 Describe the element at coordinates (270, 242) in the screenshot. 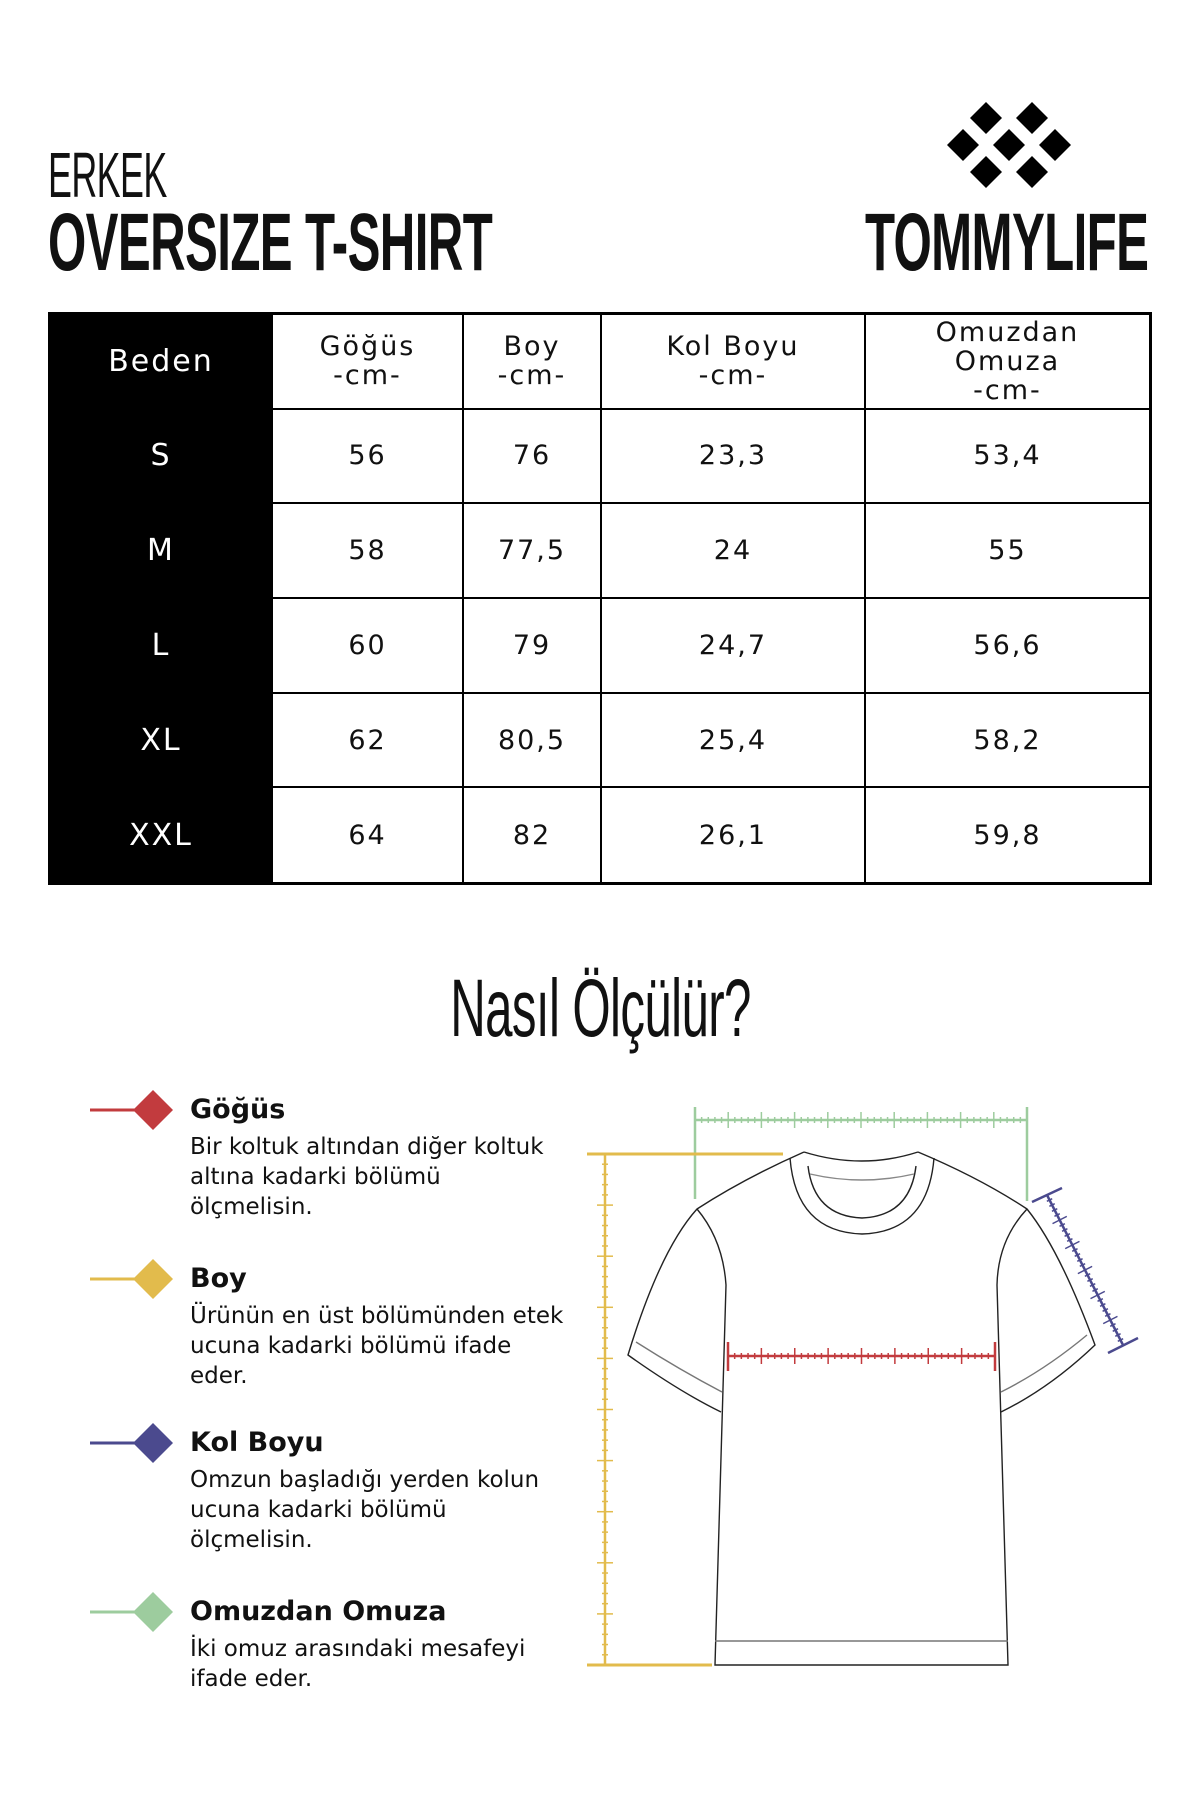

I see `product-title: OVERSIZE T-SHIRT` at that location.